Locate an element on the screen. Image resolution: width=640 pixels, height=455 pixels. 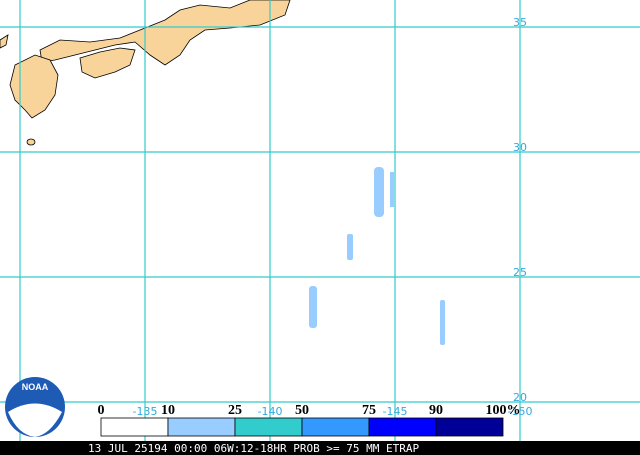
logo-wave is located at coordinates (35, 420).